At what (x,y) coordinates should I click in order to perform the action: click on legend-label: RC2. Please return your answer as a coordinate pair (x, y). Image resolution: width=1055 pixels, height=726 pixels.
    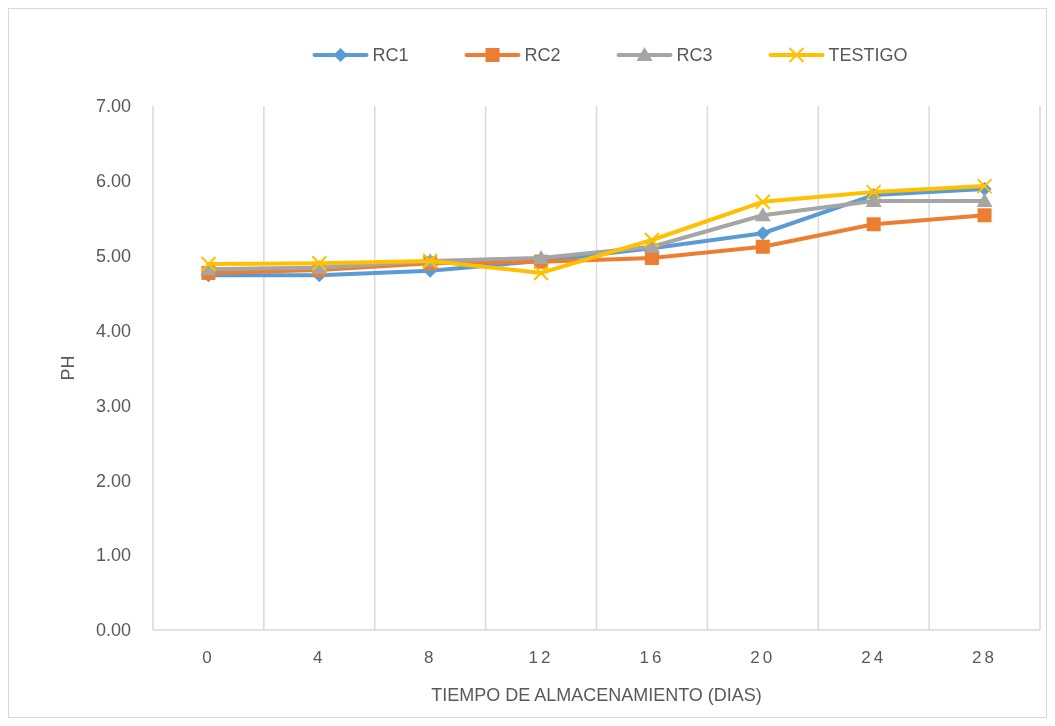
    Looking at the image, I should click on (542, 55).